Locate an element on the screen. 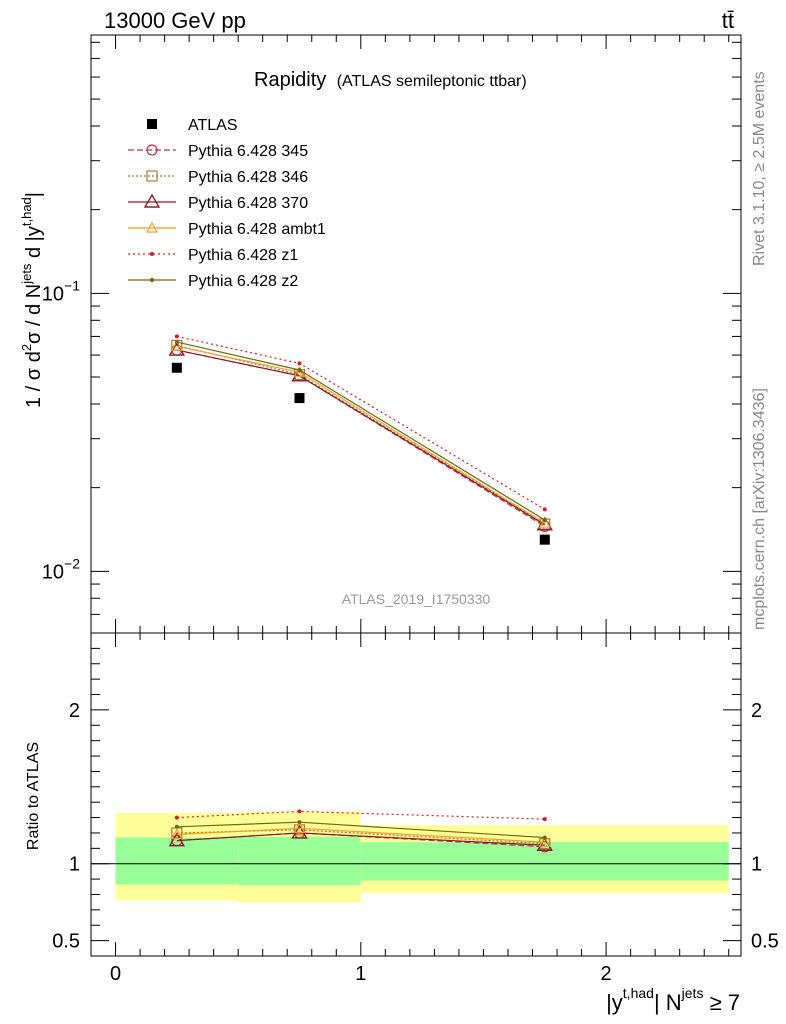 The width and height of the screenshot is (786, 1024). main-y-axis-label-text: 1 / σ d2σ / d Njets d |yt,had| is located at coordinates (32, 300).